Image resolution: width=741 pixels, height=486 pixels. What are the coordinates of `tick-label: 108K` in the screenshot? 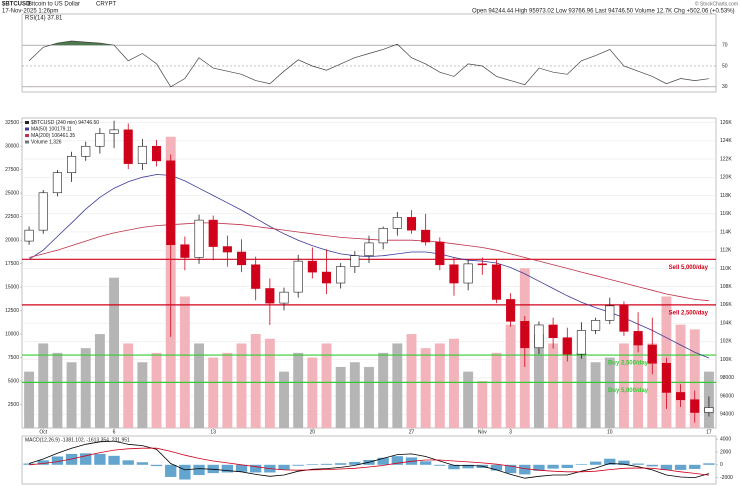 It's located at (726, 287).